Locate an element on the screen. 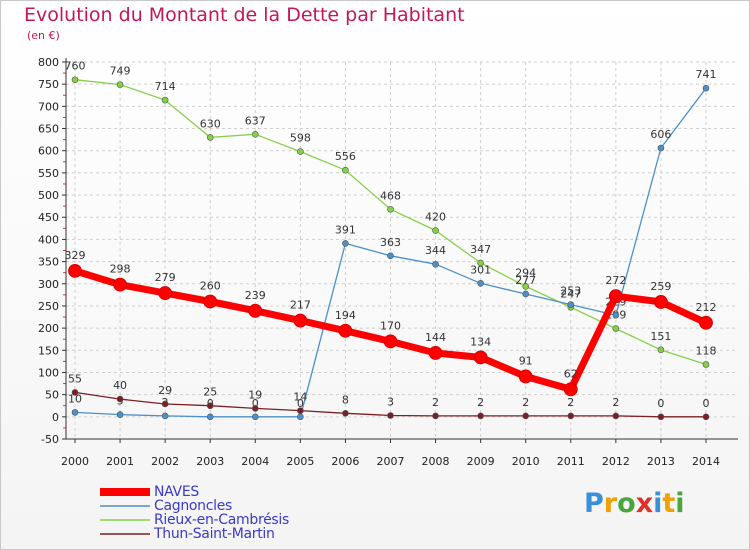  legend-label: Cagnoncles is located at coordinates (193, 506).